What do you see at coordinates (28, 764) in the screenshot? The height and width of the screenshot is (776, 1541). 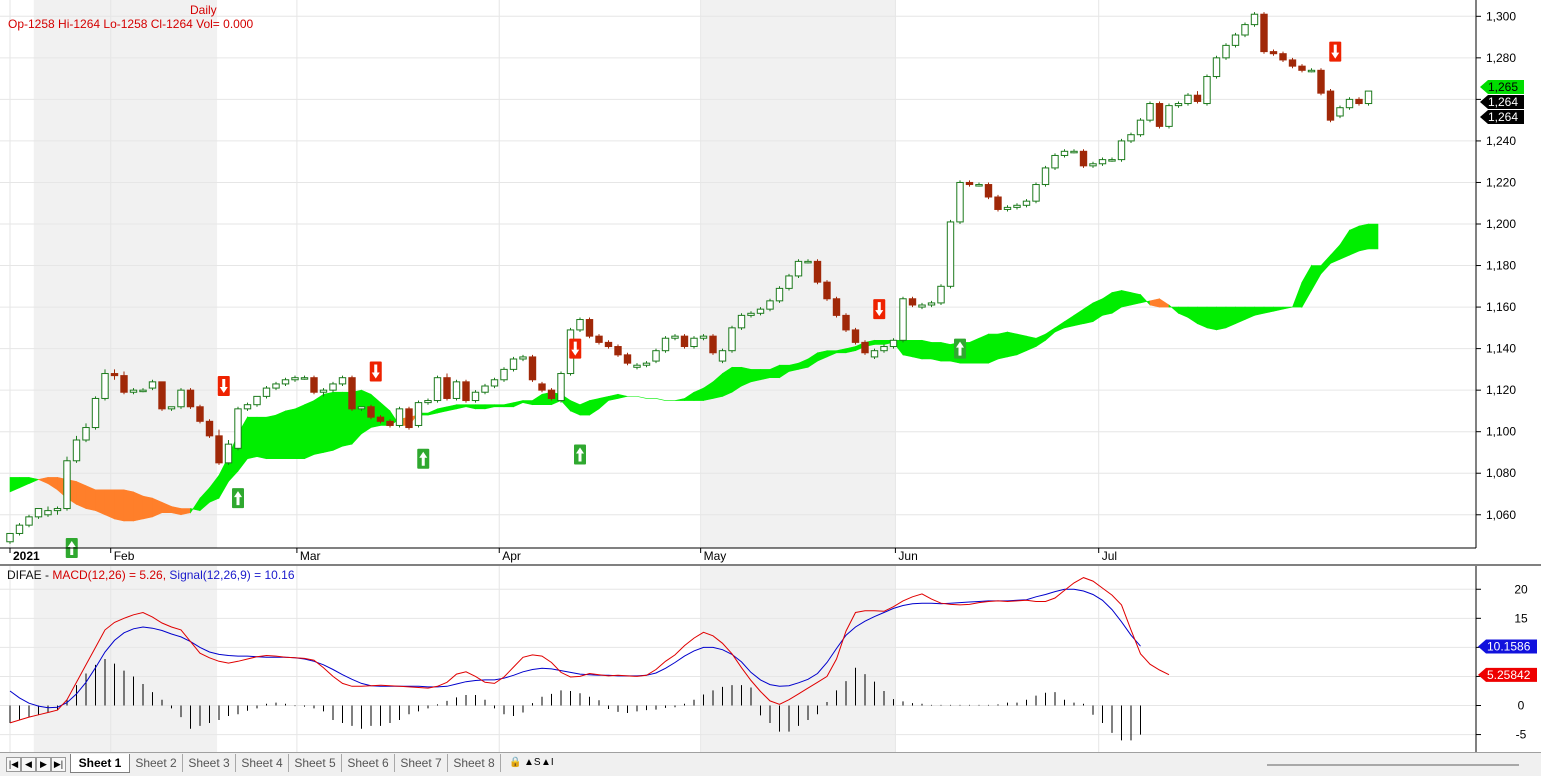 I see `prev-sheet-button: ◀` at bounding box center [28, 764].